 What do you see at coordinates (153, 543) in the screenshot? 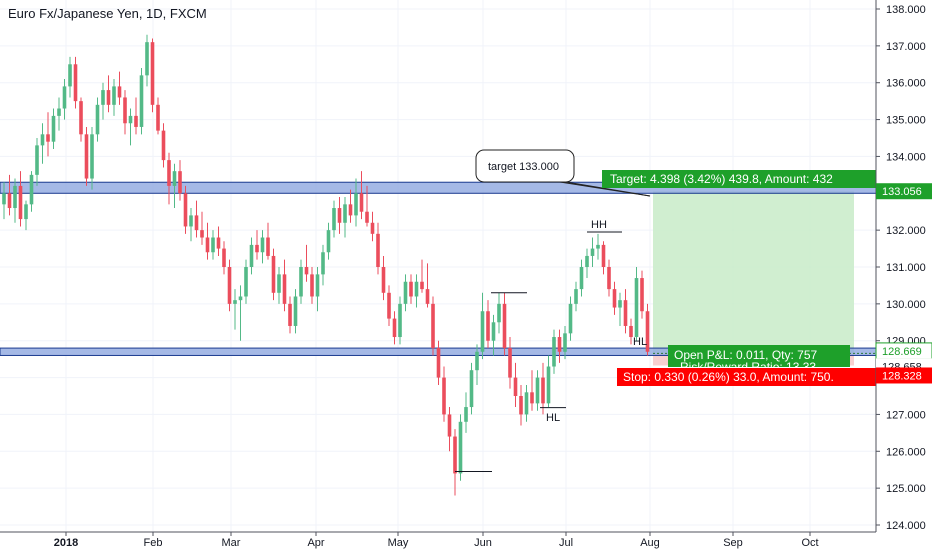
I see `time-tick-label: Feb` at bounding box center [153, 543].